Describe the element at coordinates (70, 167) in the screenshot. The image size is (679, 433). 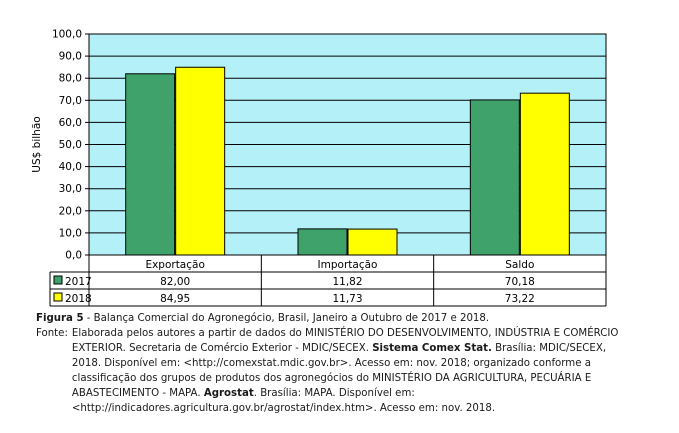
I see `y-tick-label: 40,0` at that location.